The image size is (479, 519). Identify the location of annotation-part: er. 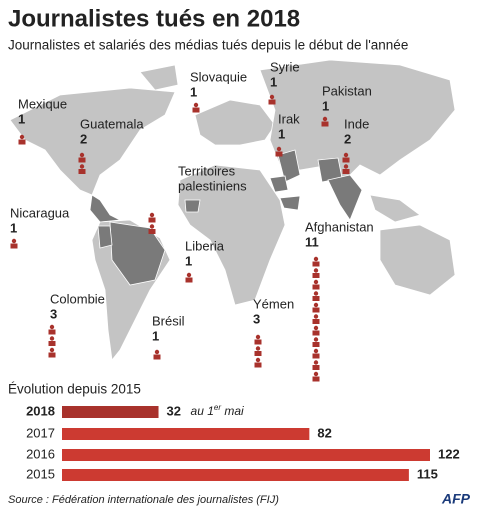
(217, 407).